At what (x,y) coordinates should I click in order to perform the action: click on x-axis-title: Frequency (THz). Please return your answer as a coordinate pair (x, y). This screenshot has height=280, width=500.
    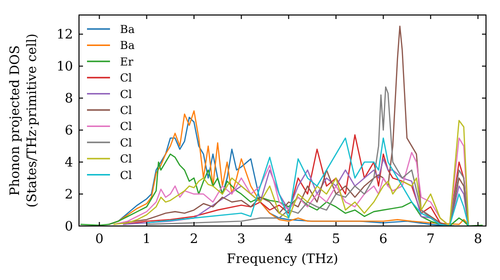
    Looking at the image, I should click on (282, 259).